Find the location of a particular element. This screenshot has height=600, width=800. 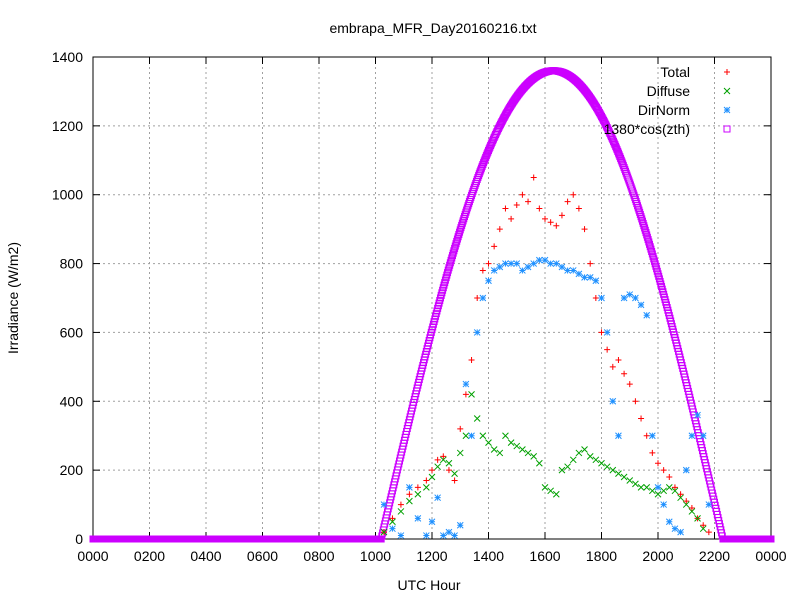

y-tick-label: 1400 is located at coordinates (67, 57).